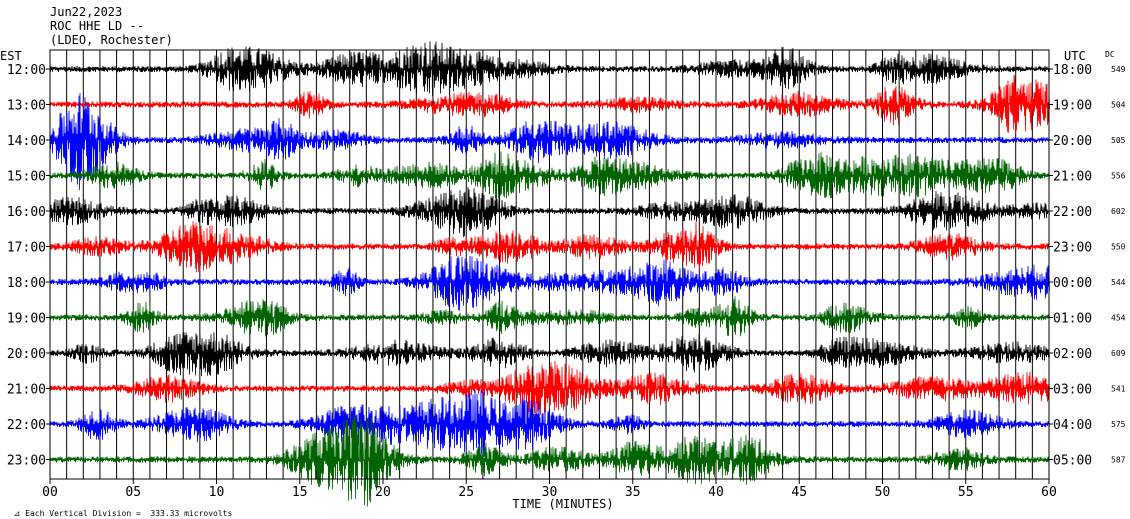 Image resolution: width=1130 pixels, height=519 pixels. Describe the element at coordinates (26, 461) in the screenshot. I see `left-hour-label: 23:00` at that location.